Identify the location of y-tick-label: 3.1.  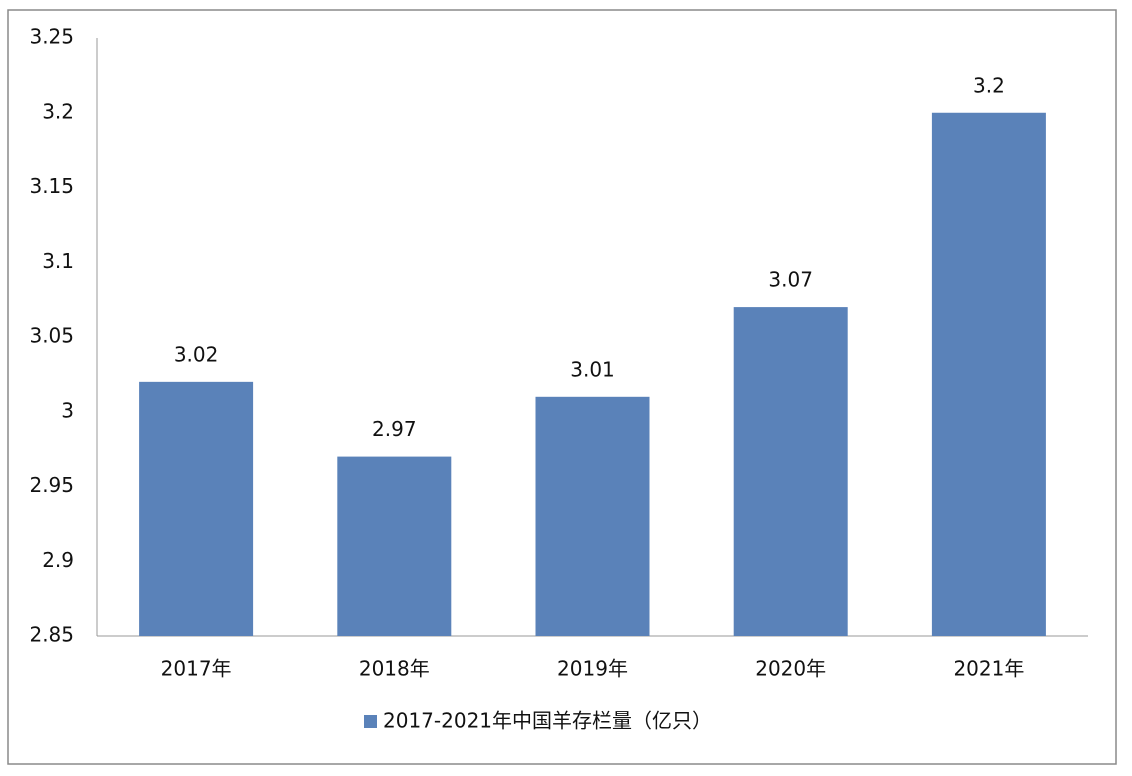
(58, 261).